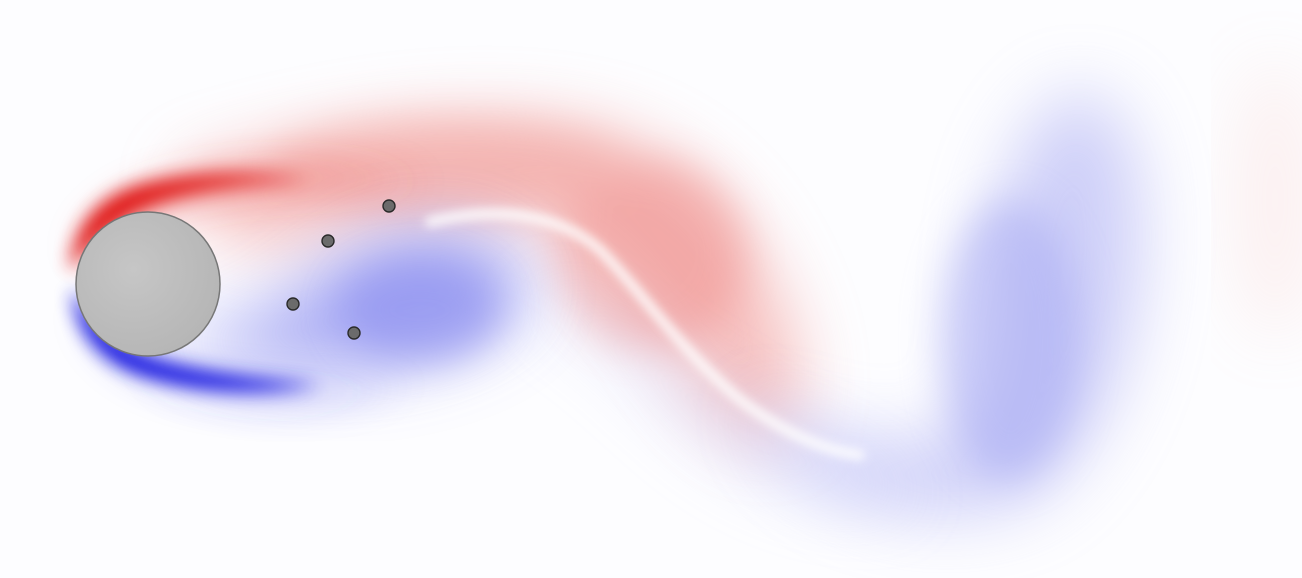 The image size is (1302, 578). Describe the element at coordinates (420, 310) in the screenshot. I see `vortex-blue-near-core` at that location.